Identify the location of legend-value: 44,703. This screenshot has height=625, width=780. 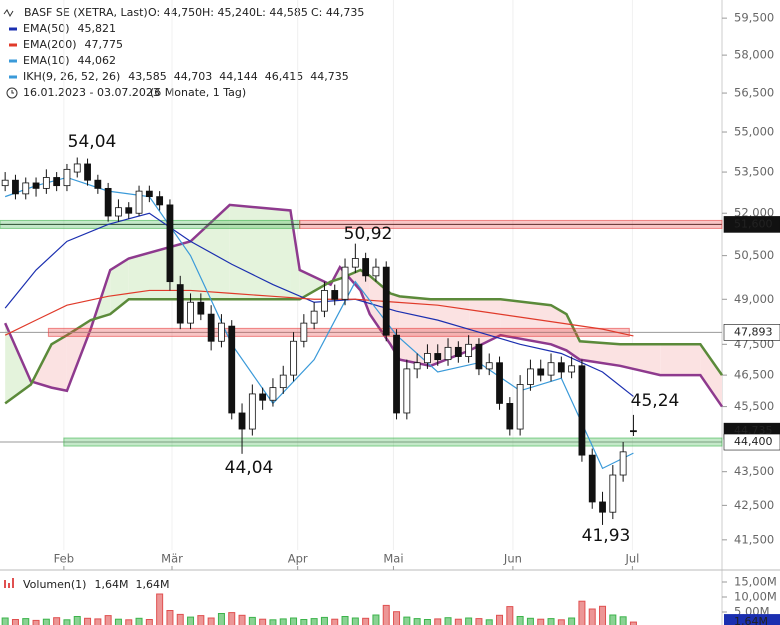
(193, 76).